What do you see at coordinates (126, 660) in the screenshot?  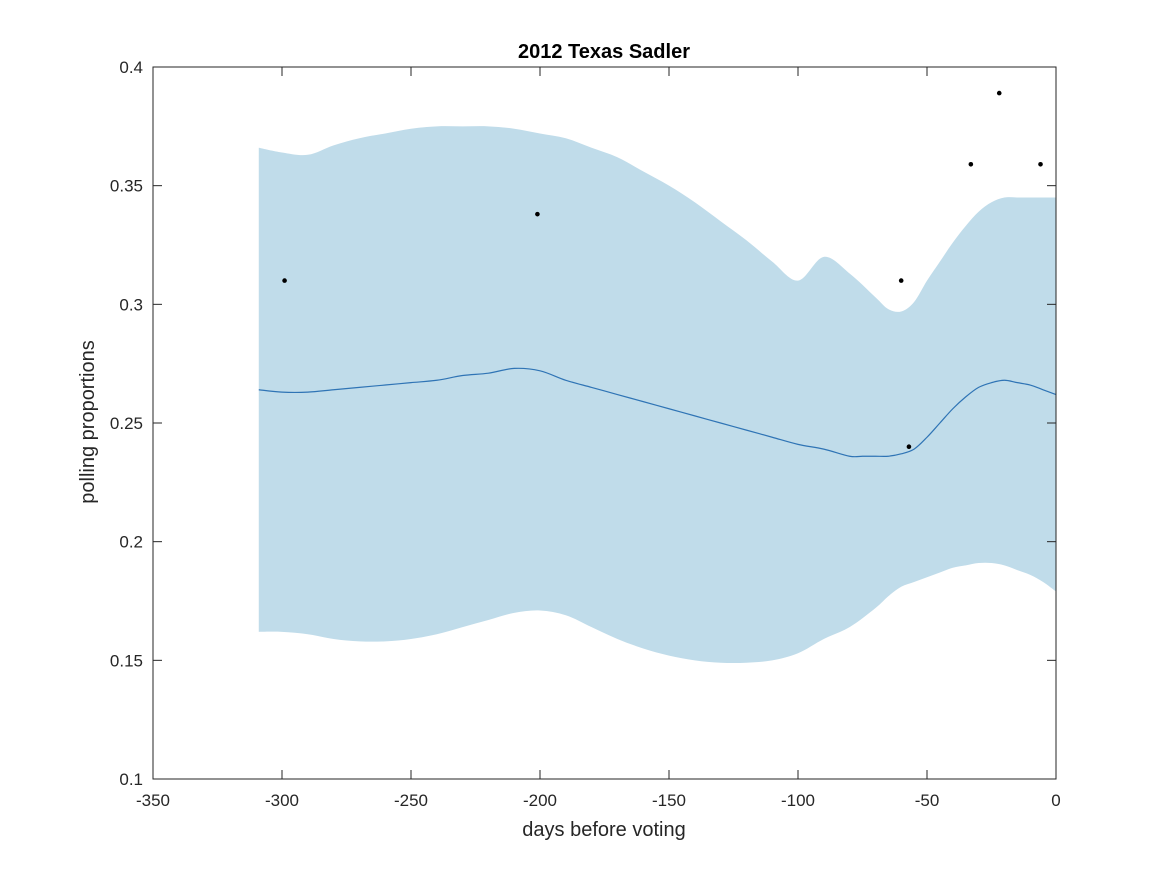 I see `y-tick-label: 0.15` at bounding box center [126, 660].